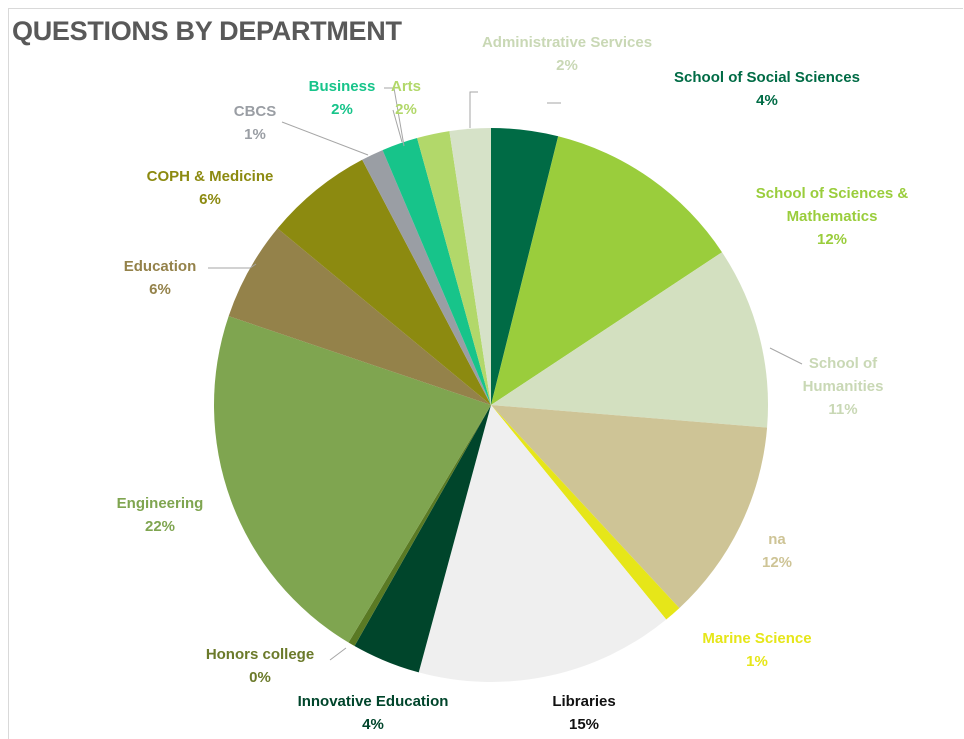 The width and height of the screenshot is (964, 739). Describe the element at coordinates (207, 31) in the screenshot. I see `chart-title: QUESTIONS BY DEPARTMENT` at that location.